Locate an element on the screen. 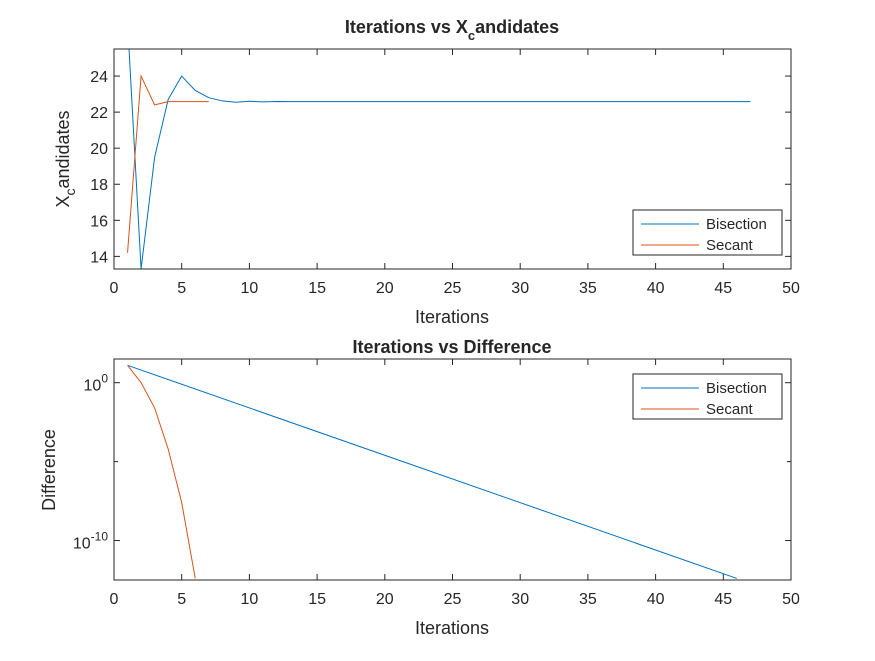 This screenshot has height=661, width=875. top-y-axis-label: Xcandidates is located at coordinates (65, 158).